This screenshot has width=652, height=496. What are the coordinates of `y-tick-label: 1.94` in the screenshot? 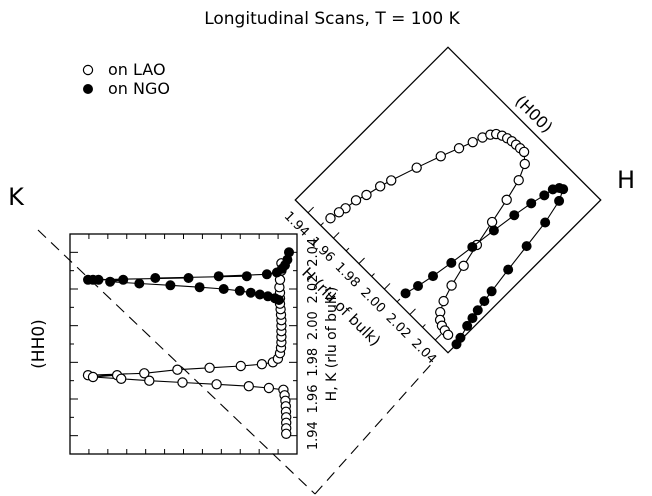 It's located at (313, 435).